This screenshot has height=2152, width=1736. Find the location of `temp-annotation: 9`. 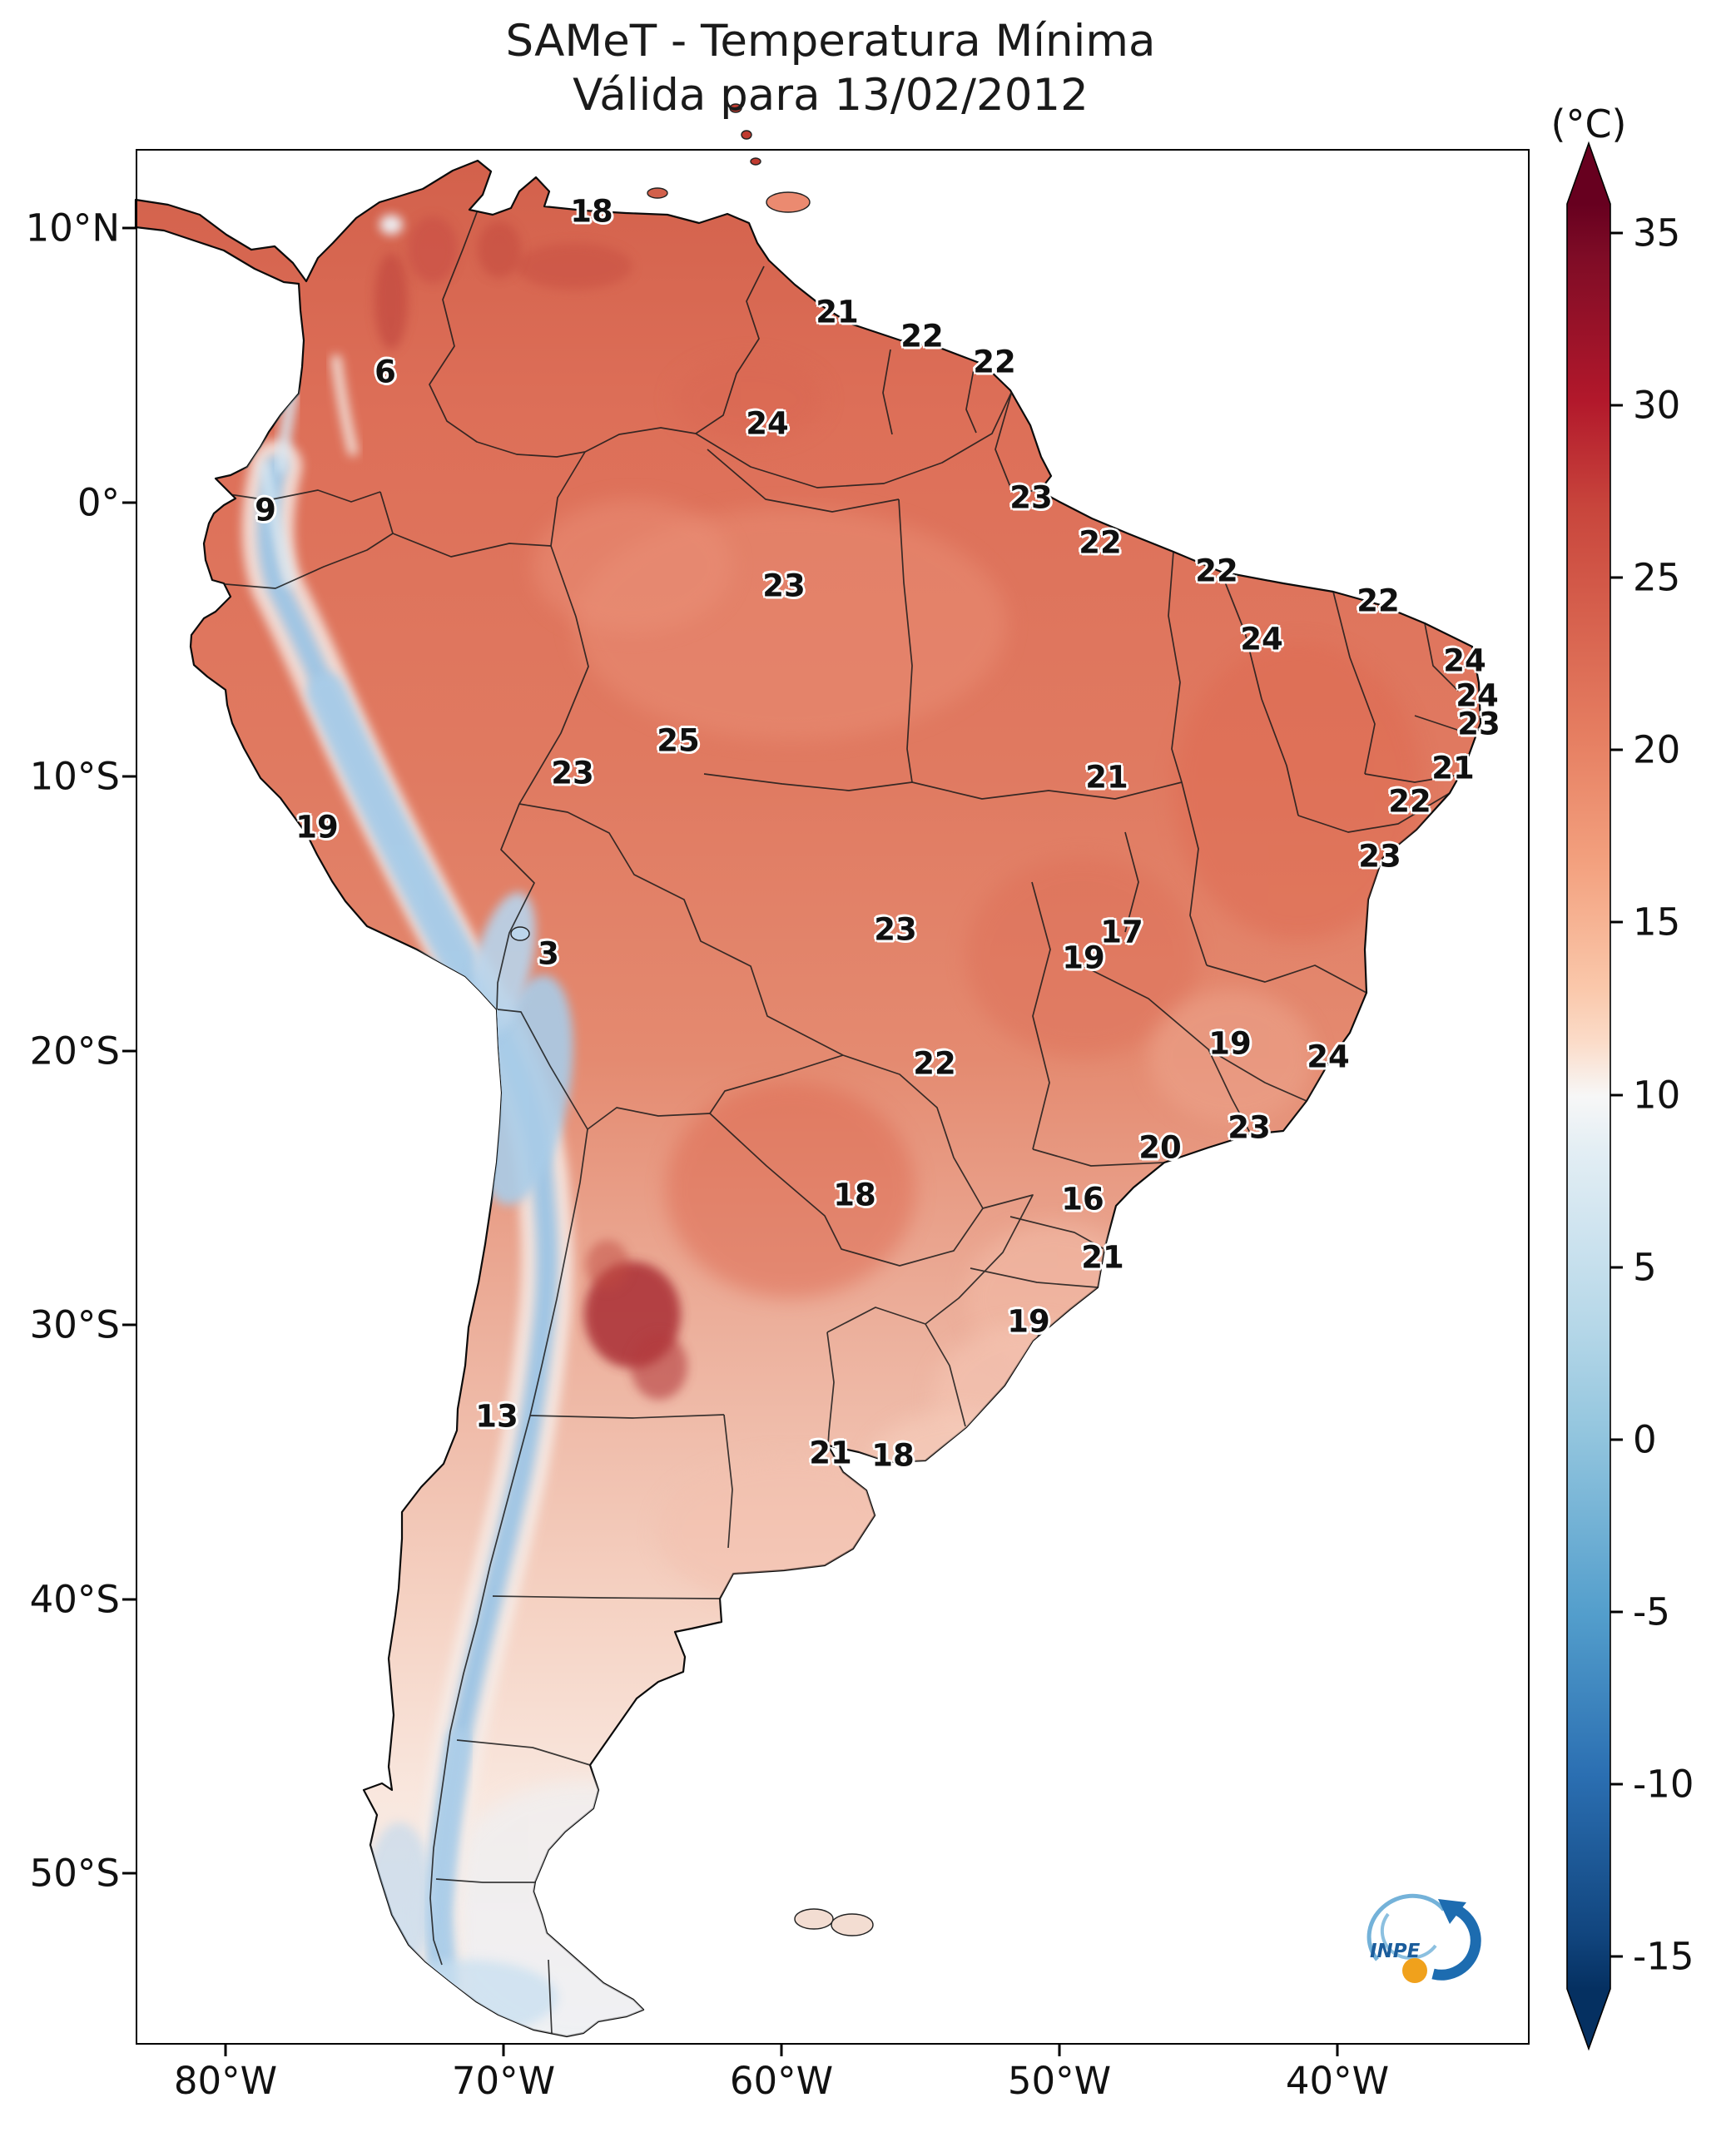

temp-annotation: 9 is located at coordinates (266, 510).